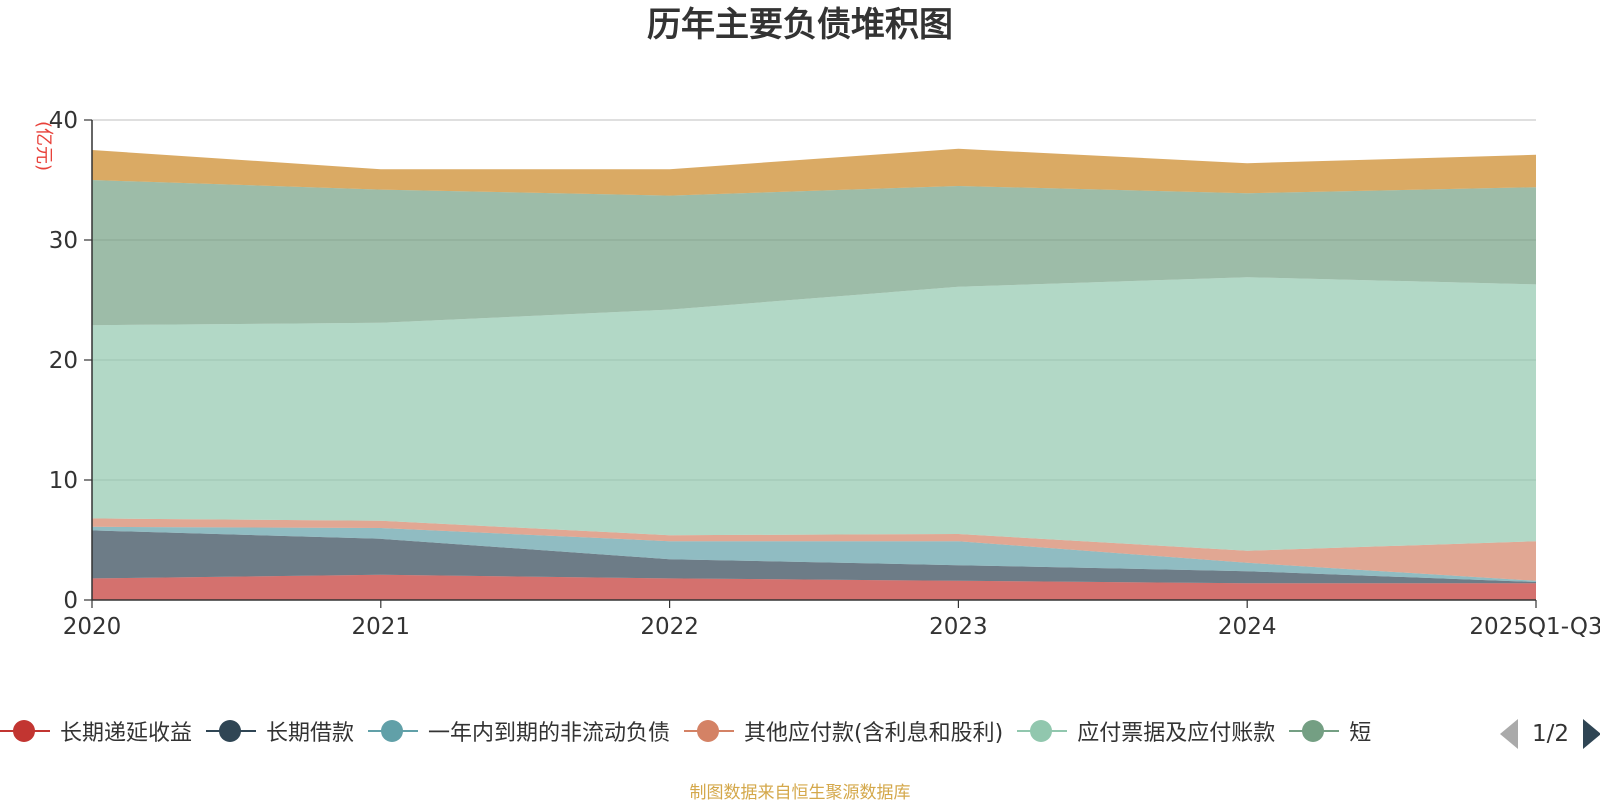  I want to click on y-tick-label-40: 40, so click(63, 121).